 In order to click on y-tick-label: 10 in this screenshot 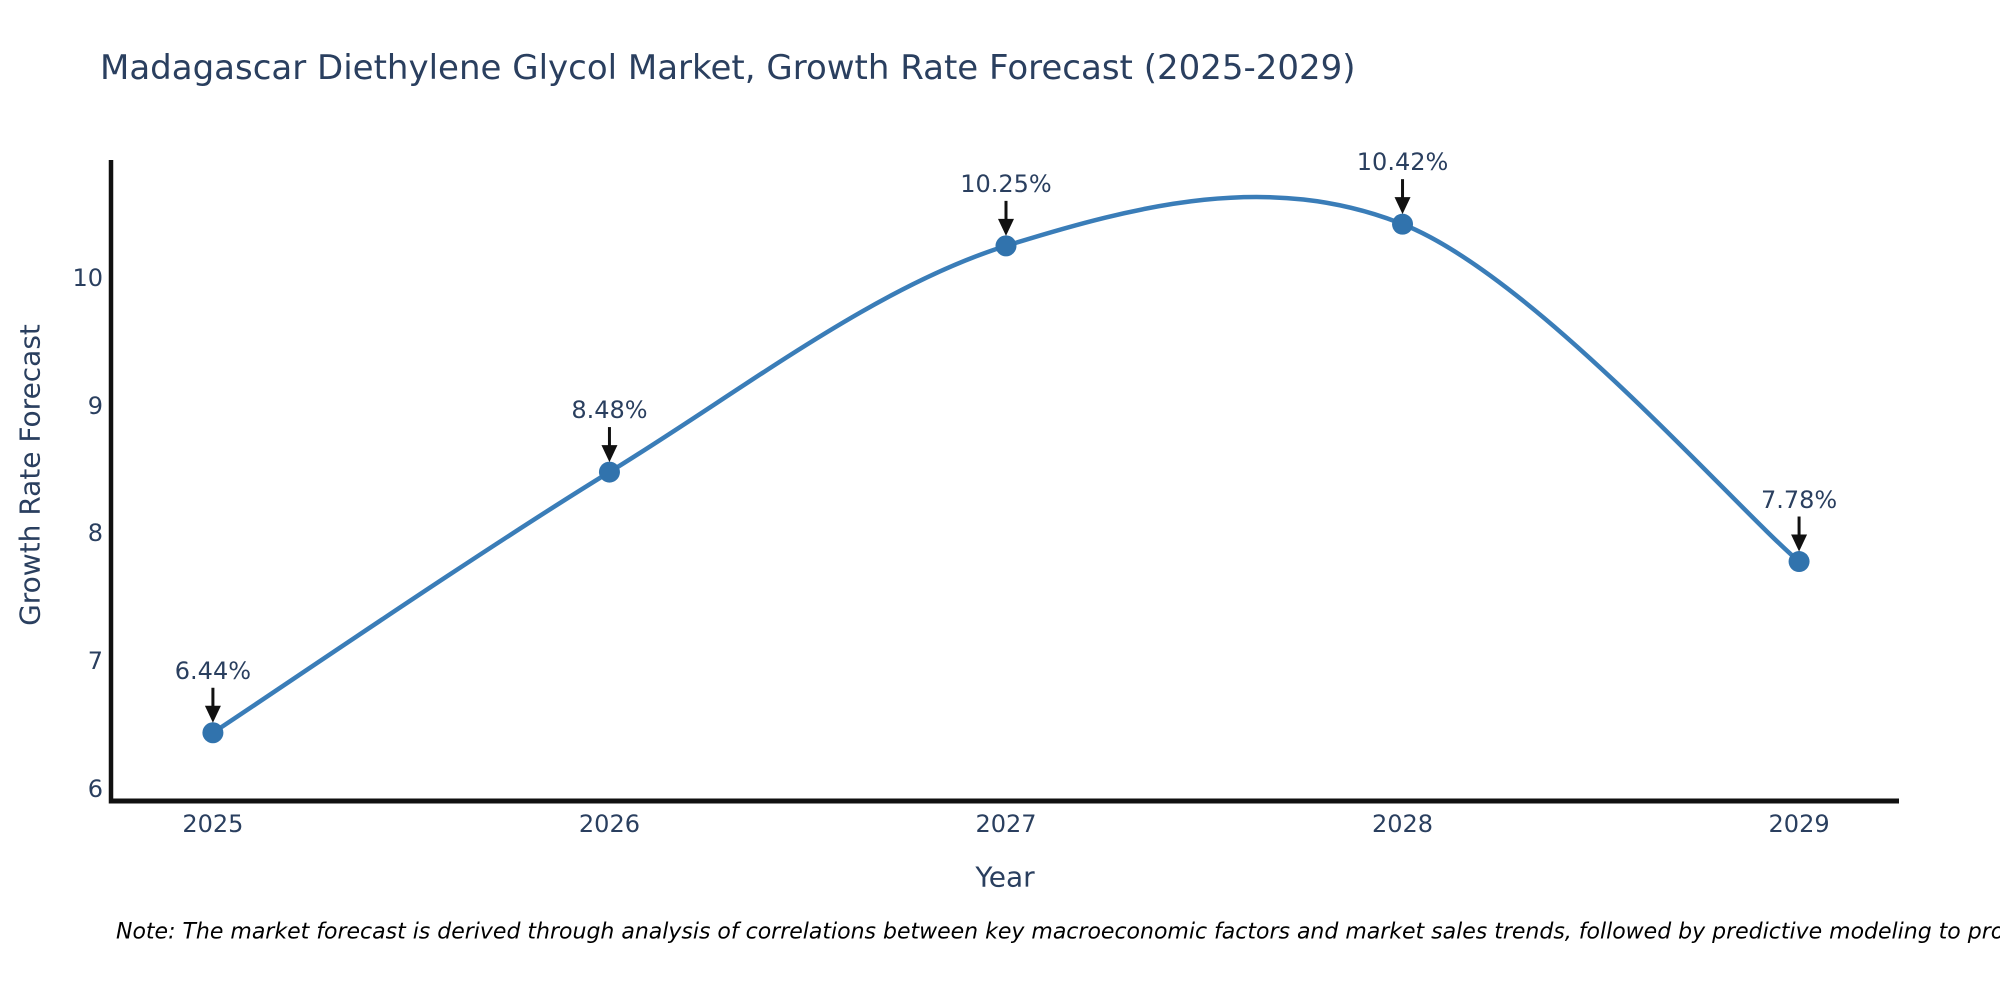, I will do `click(87, 277)`.